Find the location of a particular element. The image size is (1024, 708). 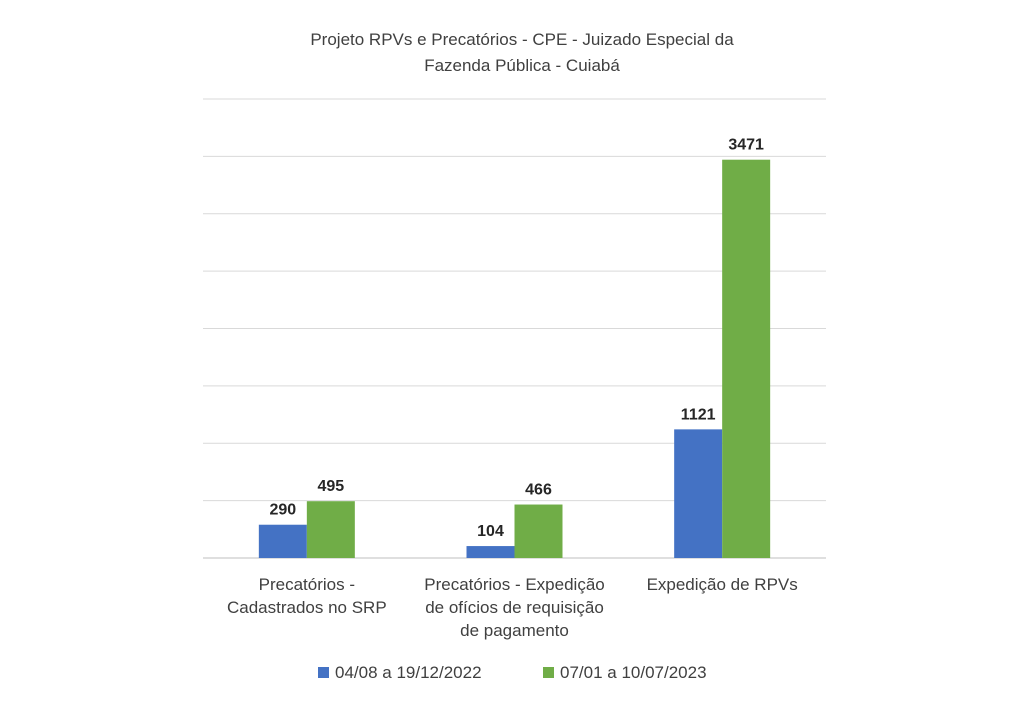

data-label-series-1-category-3: 1121 is located at coordinates (698, 414).